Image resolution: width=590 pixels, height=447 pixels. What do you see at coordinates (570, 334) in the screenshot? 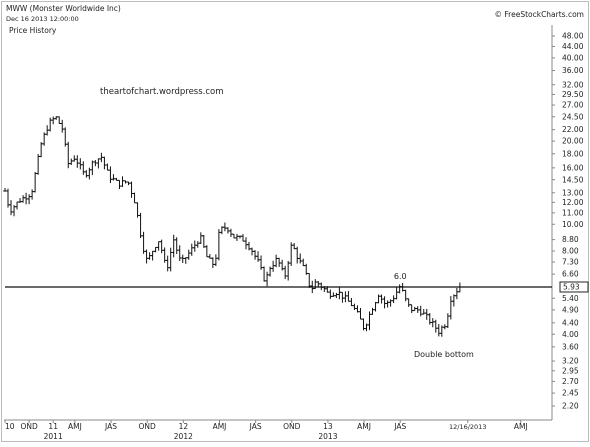
I see `y-tick-label: 4.00` at bounding box center [570, 334].